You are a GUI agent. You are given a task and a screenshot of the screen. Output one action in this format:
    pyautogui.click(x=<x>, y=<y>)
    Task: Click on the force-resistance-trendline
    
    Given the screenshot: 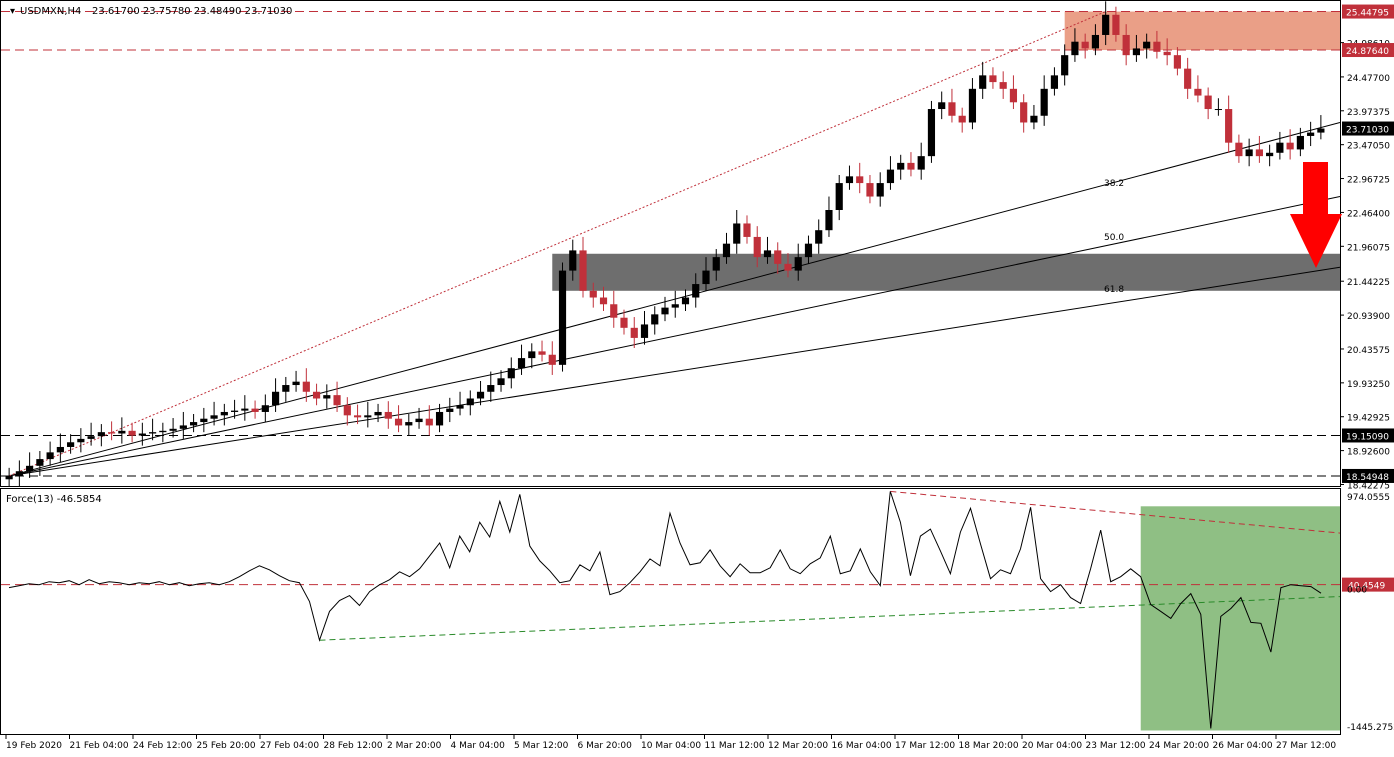 What is the action you would take?
    pyautogui.click(x=1115, y=512)
    